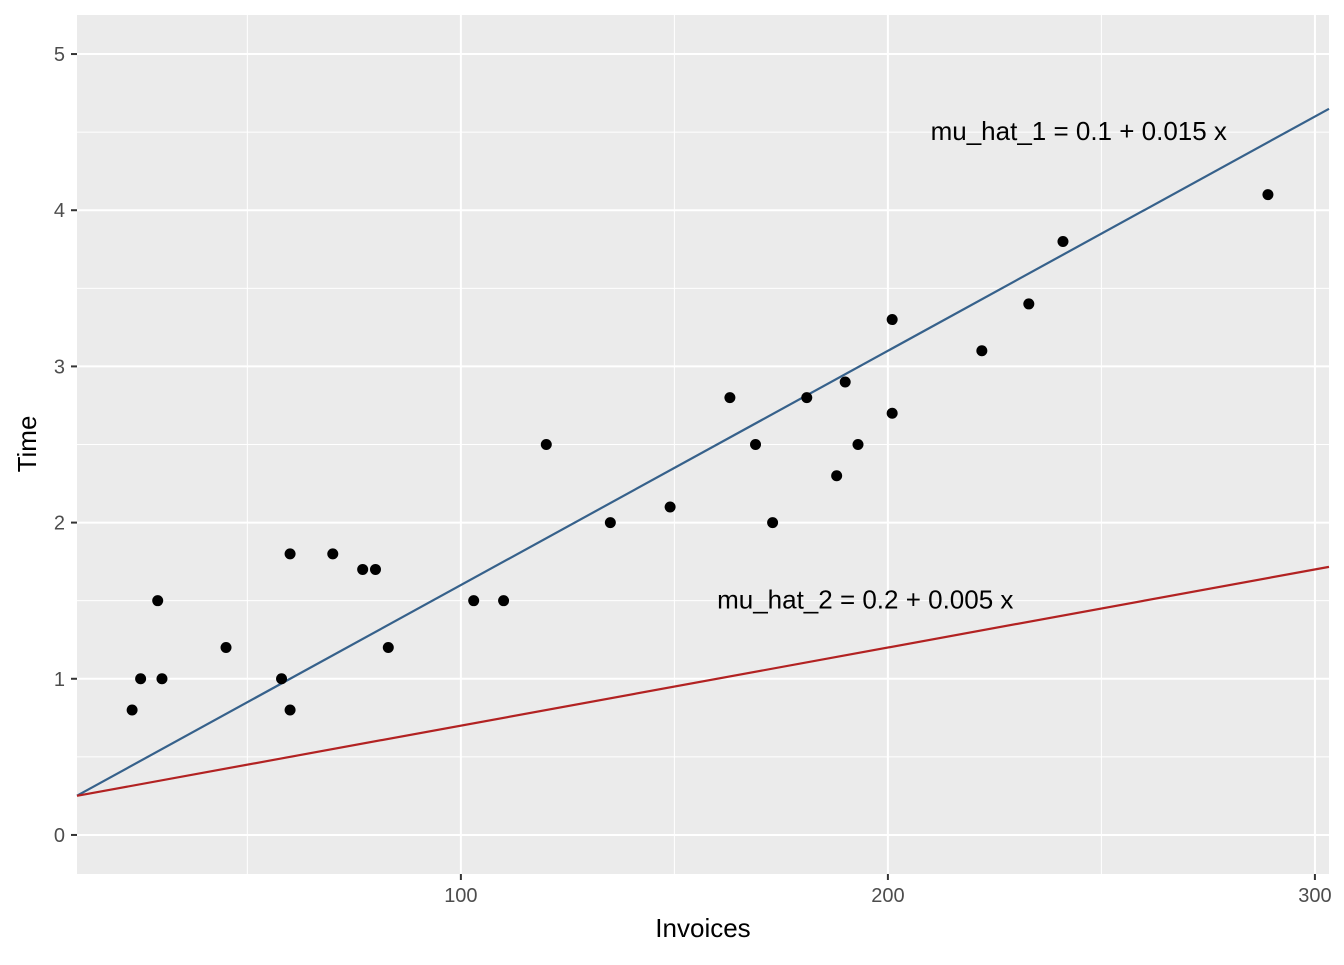 This screenshot has height=965, width=1344. What do you see at coordinates (1079, 131) in the screenshot?
I see `fit-line-label-1: mu_hat_1 = 0.1 + 0.015 x` at bounding box center [1079, 131].